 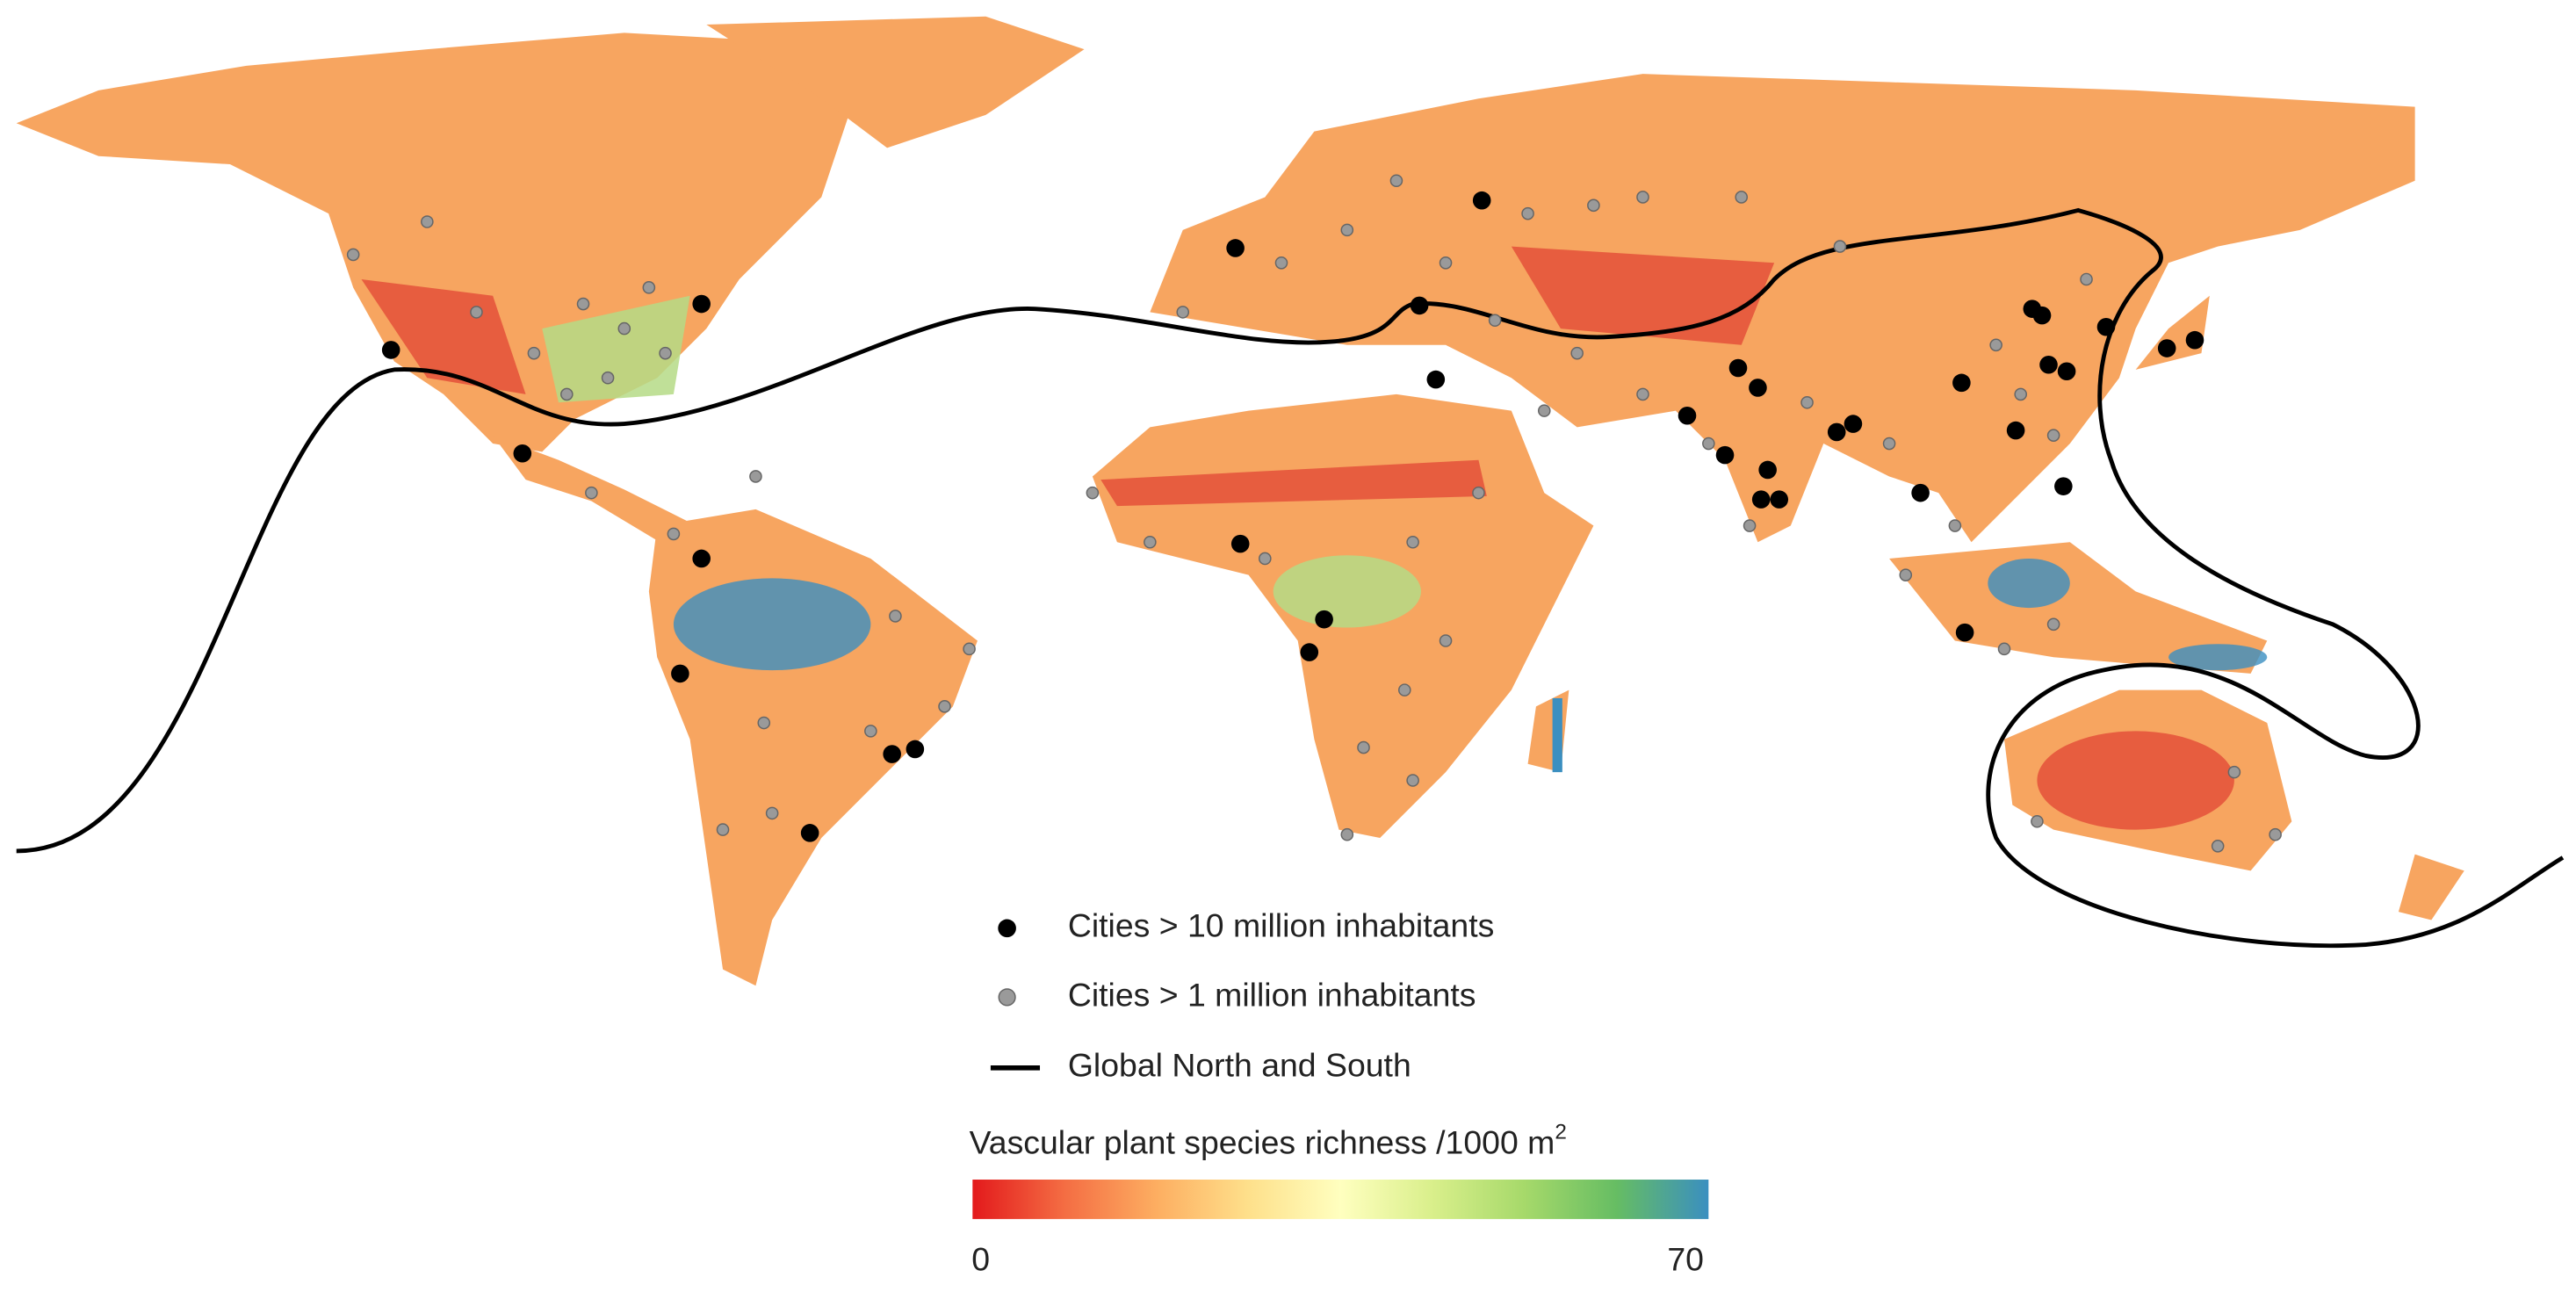 What do you see at coordinates (813, 748) in the screenshot?
I see `south-america` at bounding box center [813, 748].